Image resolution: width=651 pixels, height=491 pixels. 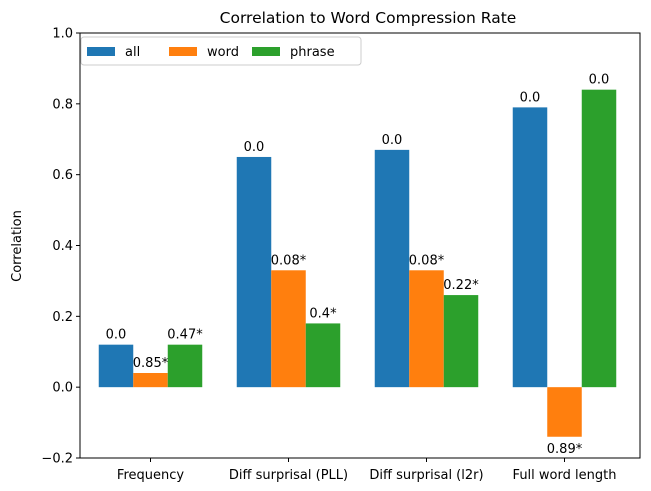 I want to click on data-label-all-1: 0.0, so click(x=254, y=147).